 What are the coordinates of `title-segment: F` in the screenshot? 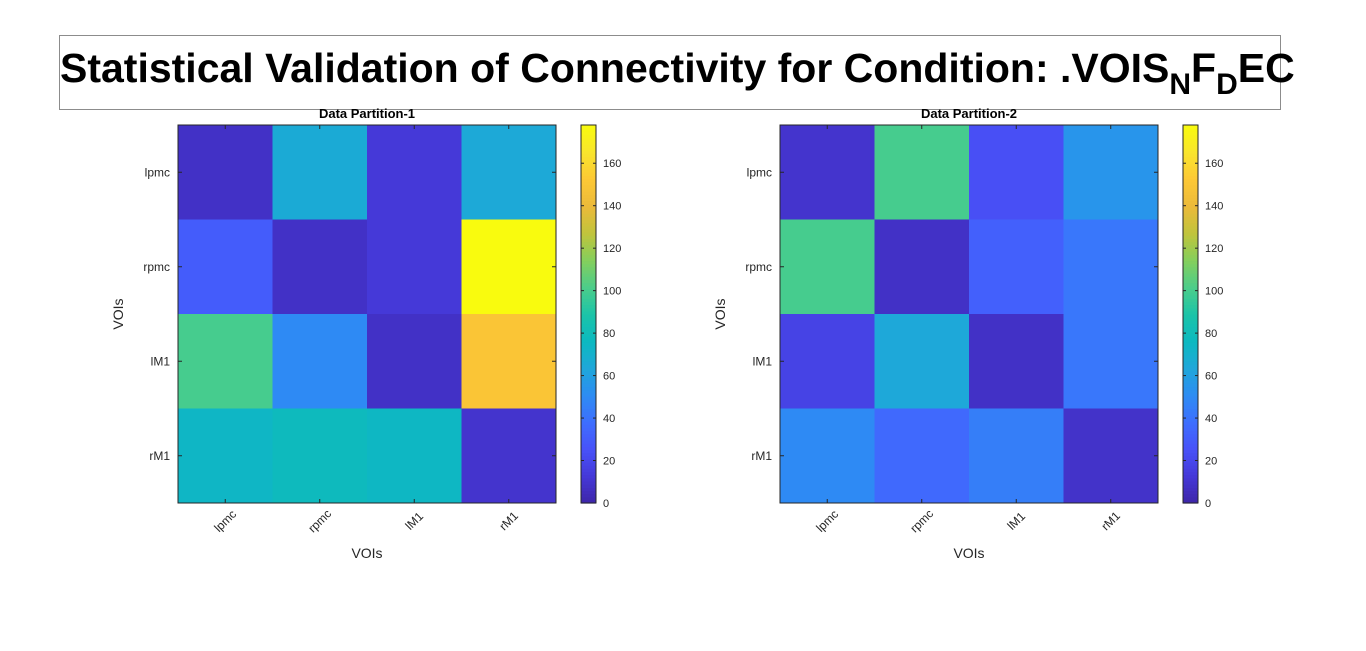 It's located at (1204, 68).